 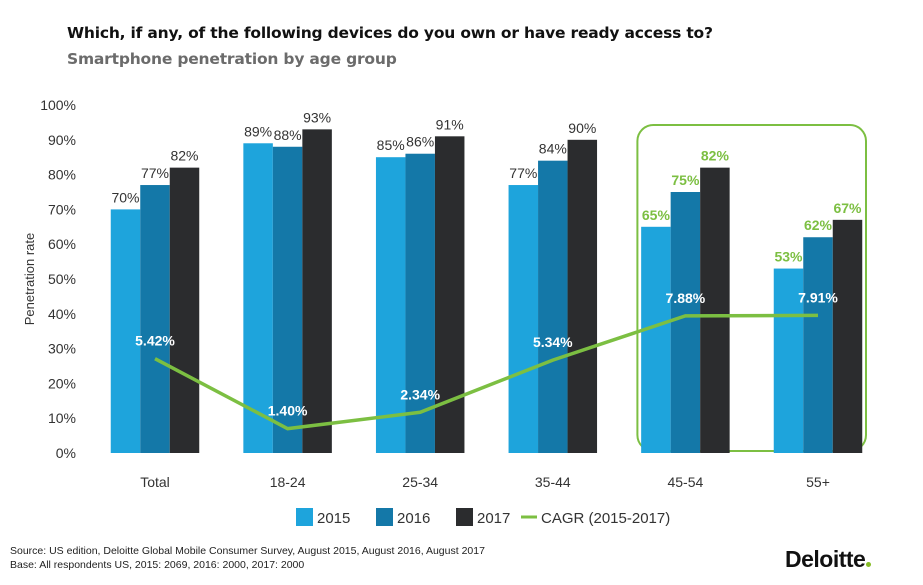 What do you see at coordinates (62, 314) in the screenshot?
I see `y-tick-label: 40%` at bounding box center [62, 314].